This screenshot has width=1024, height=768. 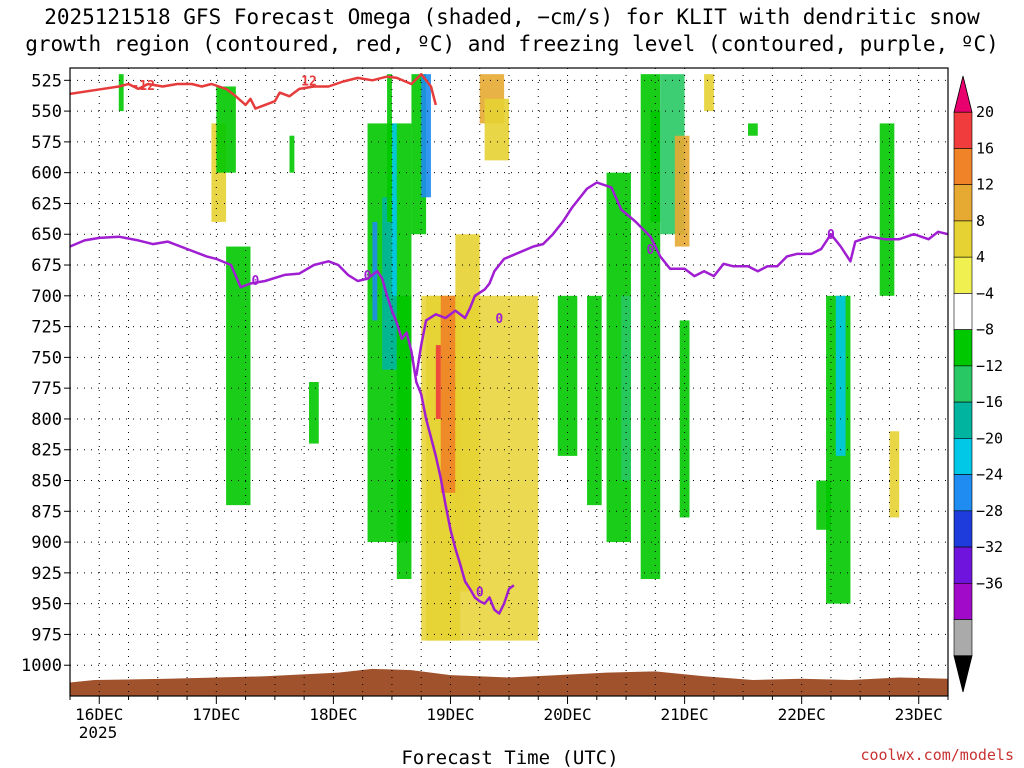 I want to click on y-tick-label: 825, so click(x=46, y=451).